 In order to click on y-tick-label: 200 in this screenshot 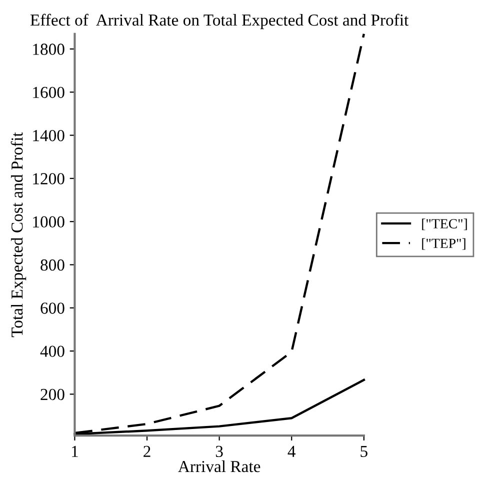, I will do `click(52, 394)`.